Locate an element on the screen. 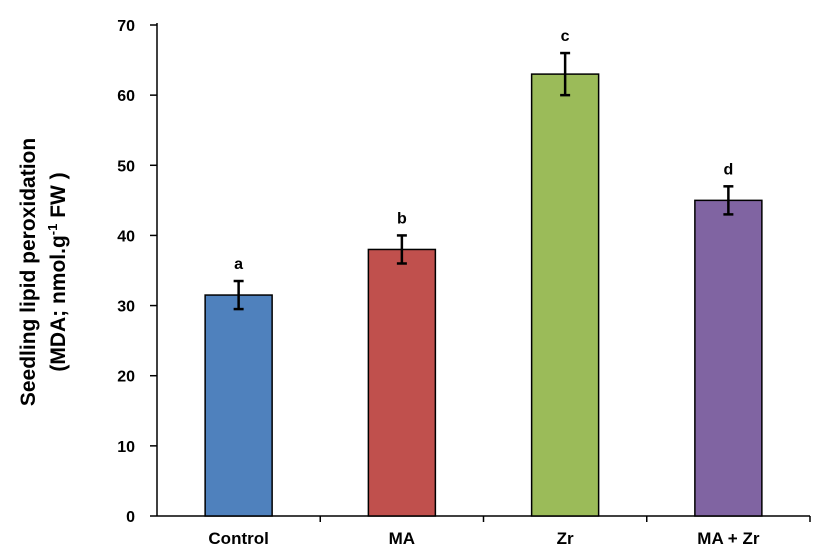  x-category-label: MA + Zr is located at coordinates (728, 538).